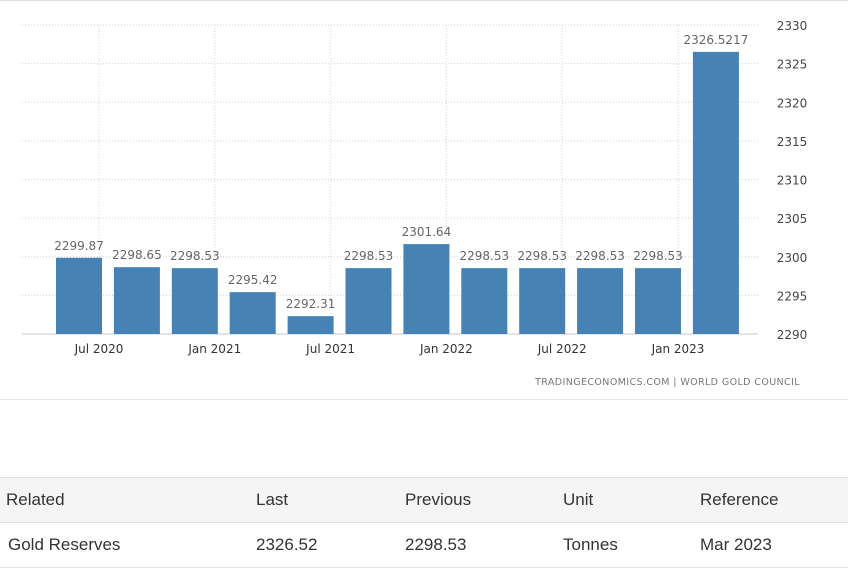 Image resolution: width=848 pixels, height=578 pixels. Describe the element at coordinates (446, 349) in the screenshot. I see `x-tick-label: Jan 2022` at that location.